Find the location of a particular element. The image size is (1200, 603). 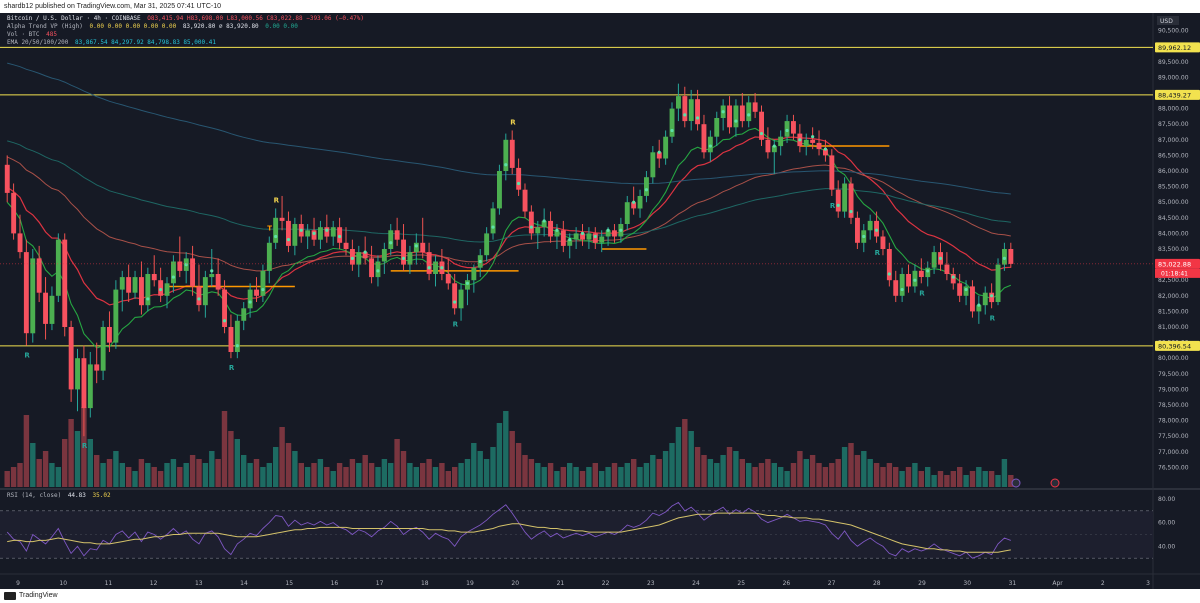

date-tick-label: 16 is located at coordinates (335, 583).